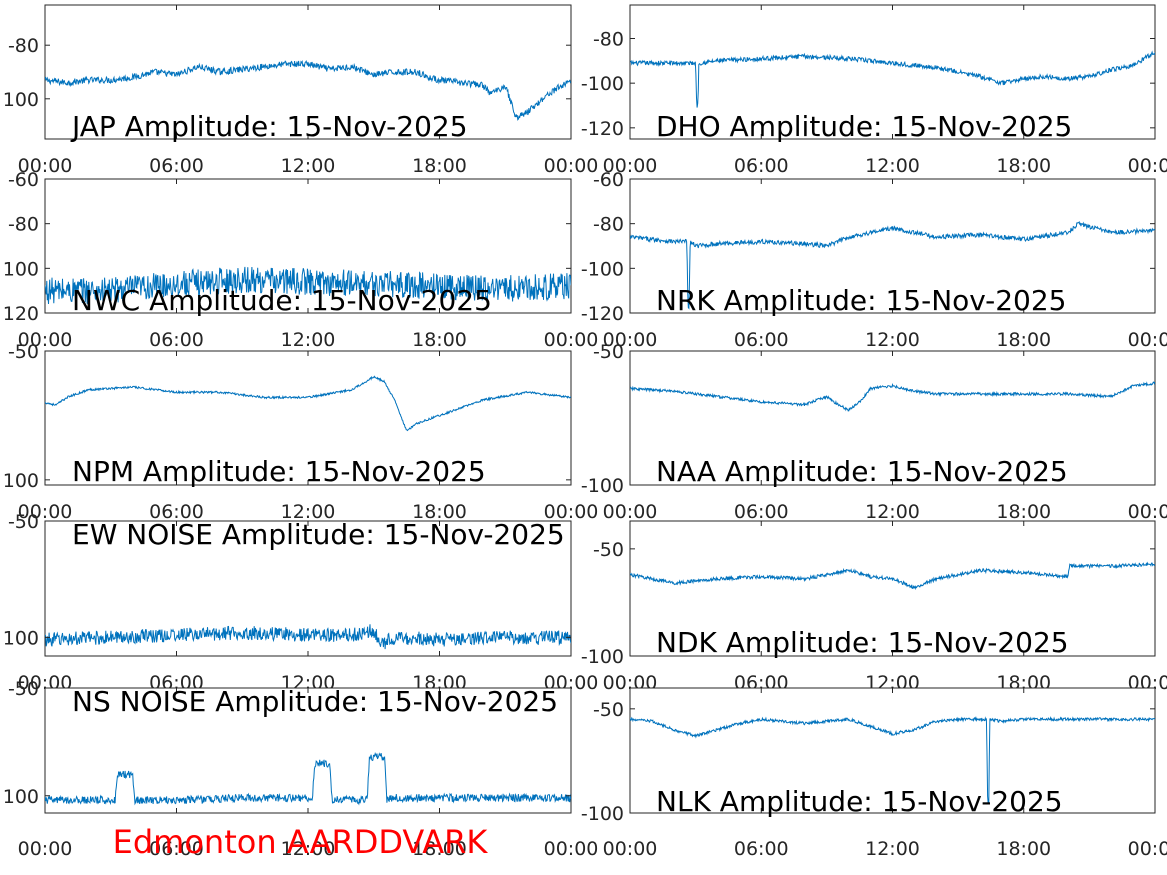  What do you see at coordinates (318, 534) in the screenshot?
I see `panel-title: EW NOISE Amplitude: 15-Nov-2025` at bounding box center [318, 534].